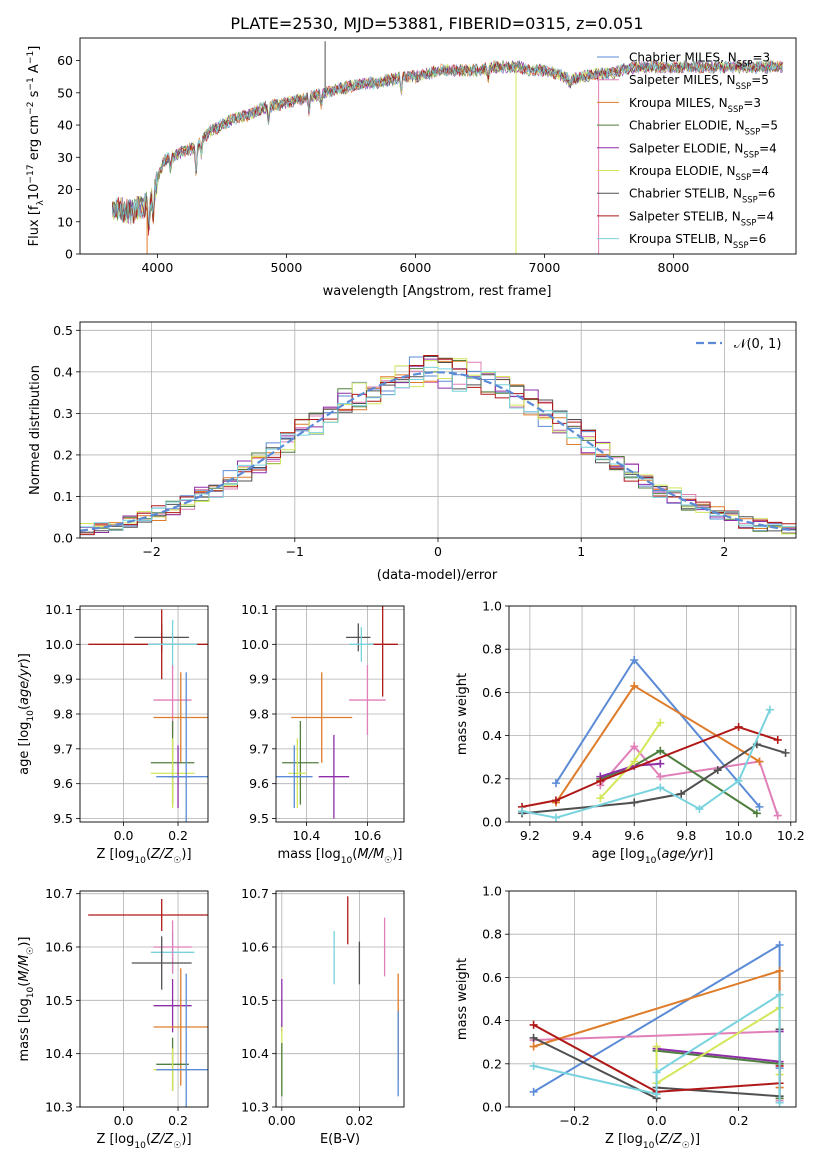  Describe the element at coordinates (255, 1053) in the screenshot. I see `y-tick-label: 10.4` at that location.